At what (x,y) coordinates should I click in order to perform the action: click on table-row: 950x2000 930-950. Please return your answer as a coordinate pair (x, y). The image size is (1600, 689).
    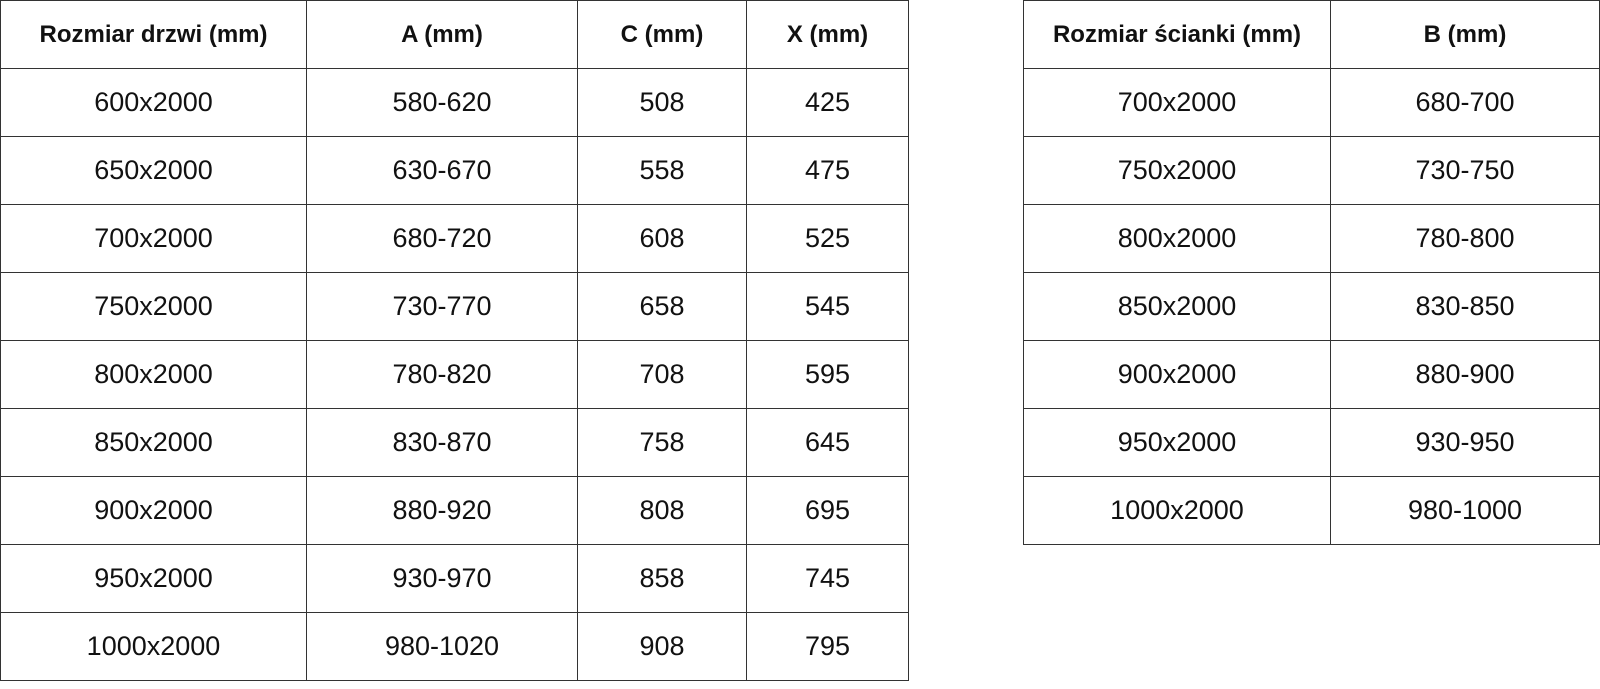
    Looking at the image, I should click on (1311, 442).